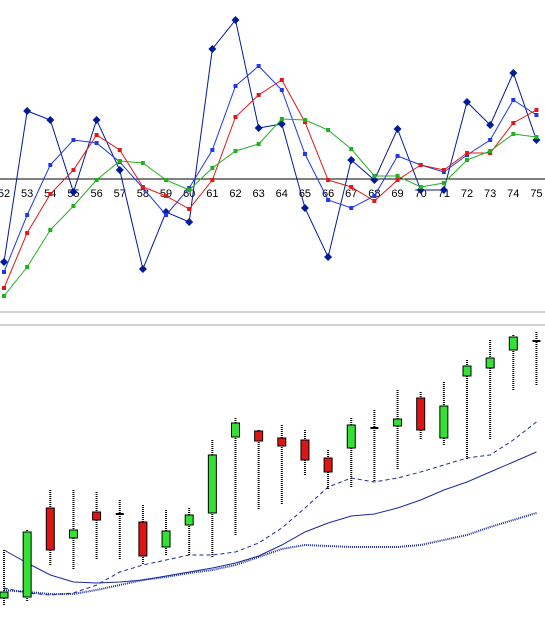  I want to click on moving-average, so click(270, 553).